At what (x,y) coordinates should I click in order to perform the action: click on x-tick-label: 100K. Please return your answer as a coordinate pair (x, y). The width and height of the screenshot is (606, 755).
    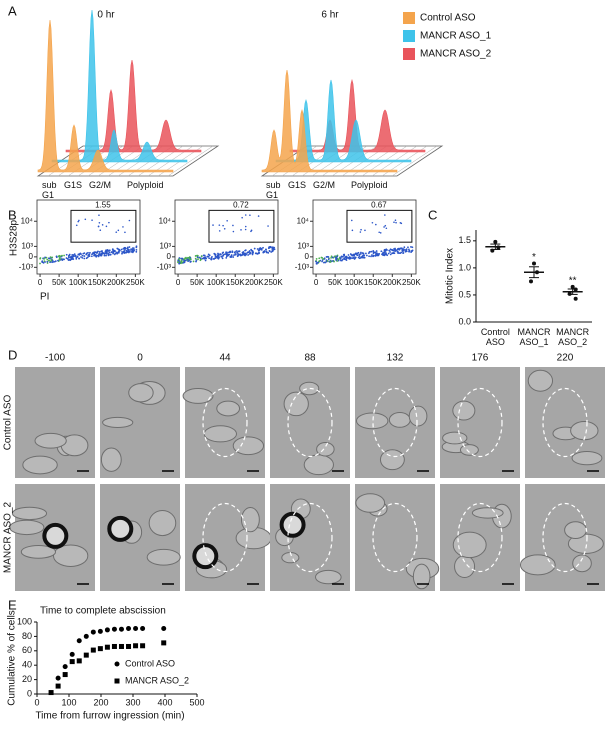
    Looking at the image, I should click on (354, 282).